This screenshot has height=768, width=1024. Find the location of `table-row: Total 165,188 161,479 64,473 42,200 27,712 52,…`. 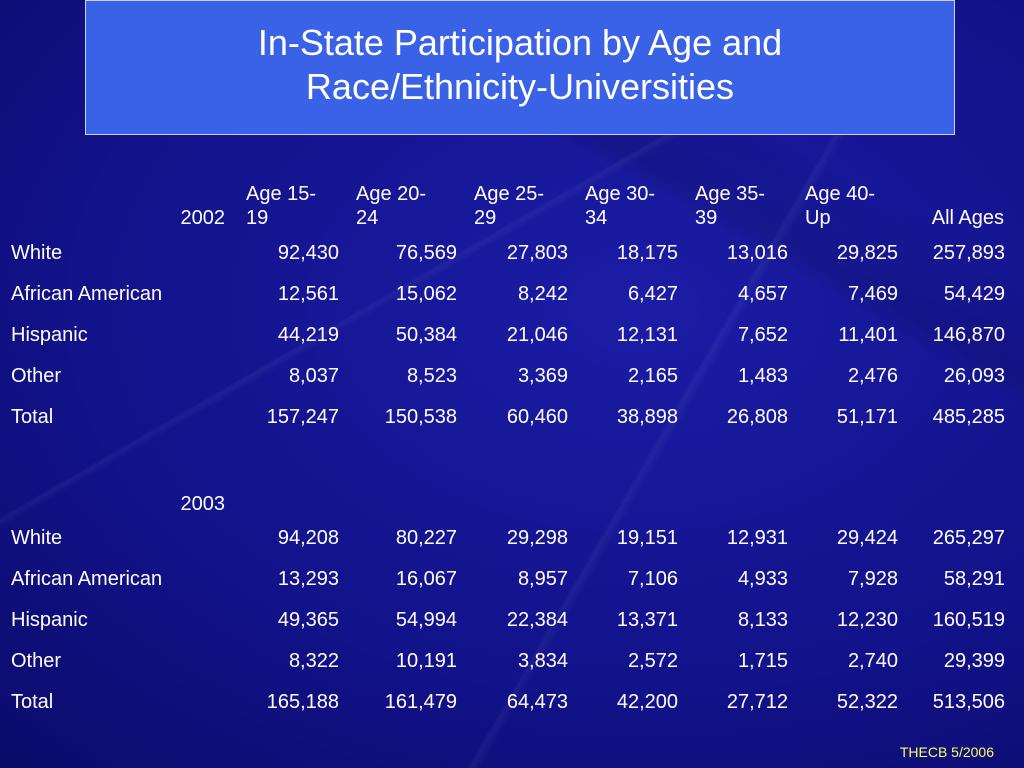

table-row: Total 165,188 161,479 64,473 42,200 27,712 52,… is located at coordinates (508, 702).